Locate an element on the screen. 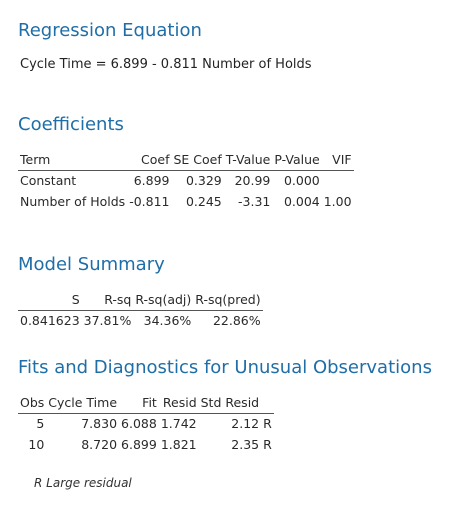  cell-term: Number of Holds is located at coordinates (73, 201).